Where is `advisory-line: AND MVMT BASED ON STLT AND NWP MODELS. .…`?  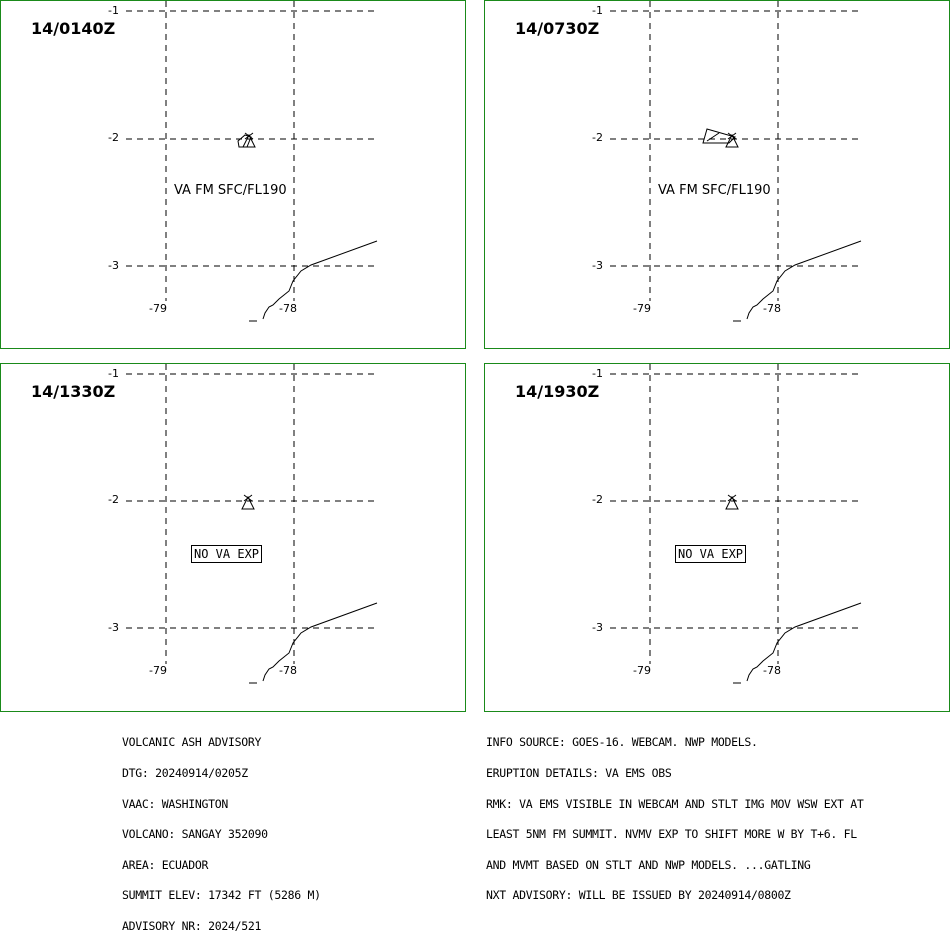 advisory-line: AND MVMT BASED ON STLT AND NWP MODELS. .… is located at coordinates (648, 864).